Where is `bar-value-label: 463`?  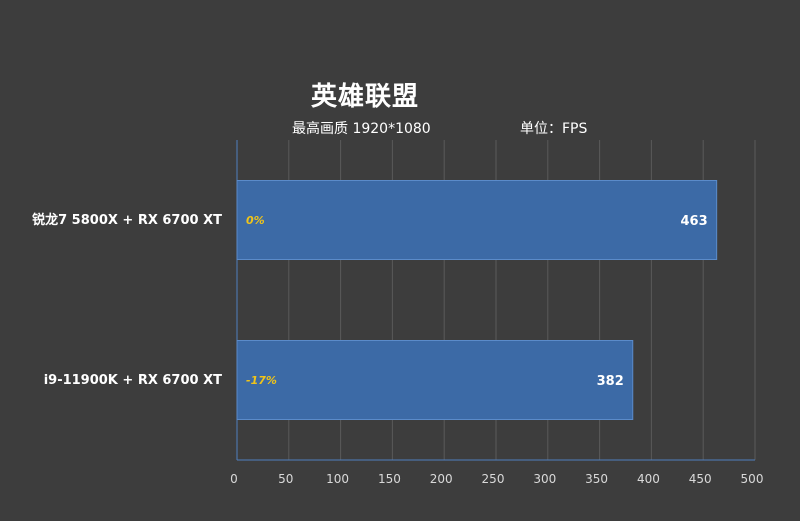 bar-value-label: 463 is located at coordinates (694, 221).